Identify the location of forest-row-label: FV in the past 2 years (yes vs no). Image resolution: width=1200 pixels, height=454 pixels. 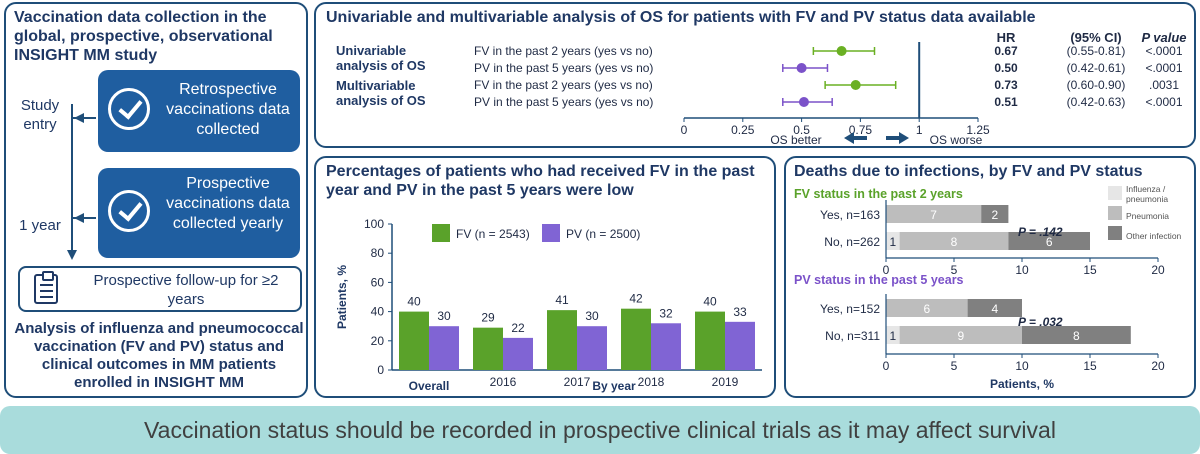
(563, 85).